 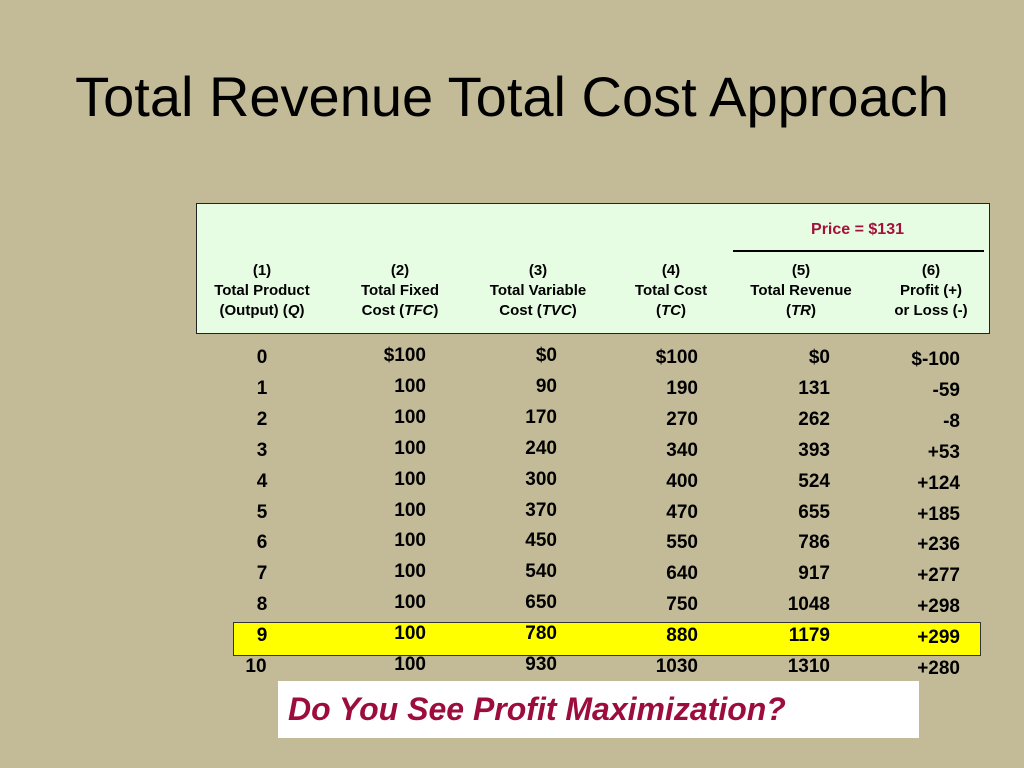 What do you see at coordinates (262, 605) in the screenshot?
I see `cell-quantity: 8` at bounding box center [262, 605].